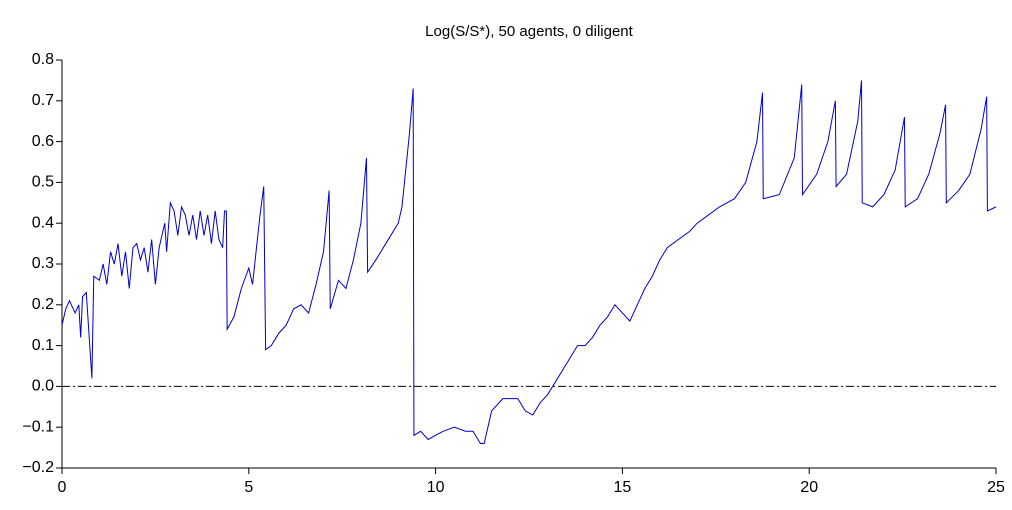  I want to click on y-tick-label: 0.6, so click(43, 141).